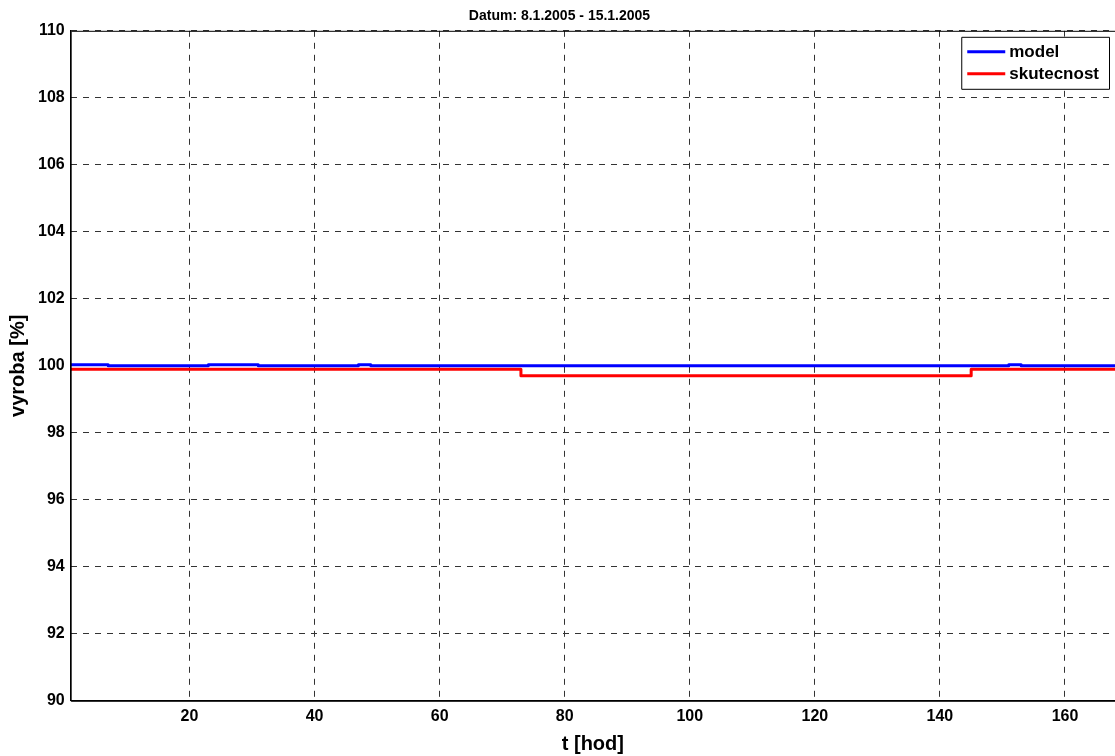  I want to click on y-tick-label: 100, so click(51, 365).